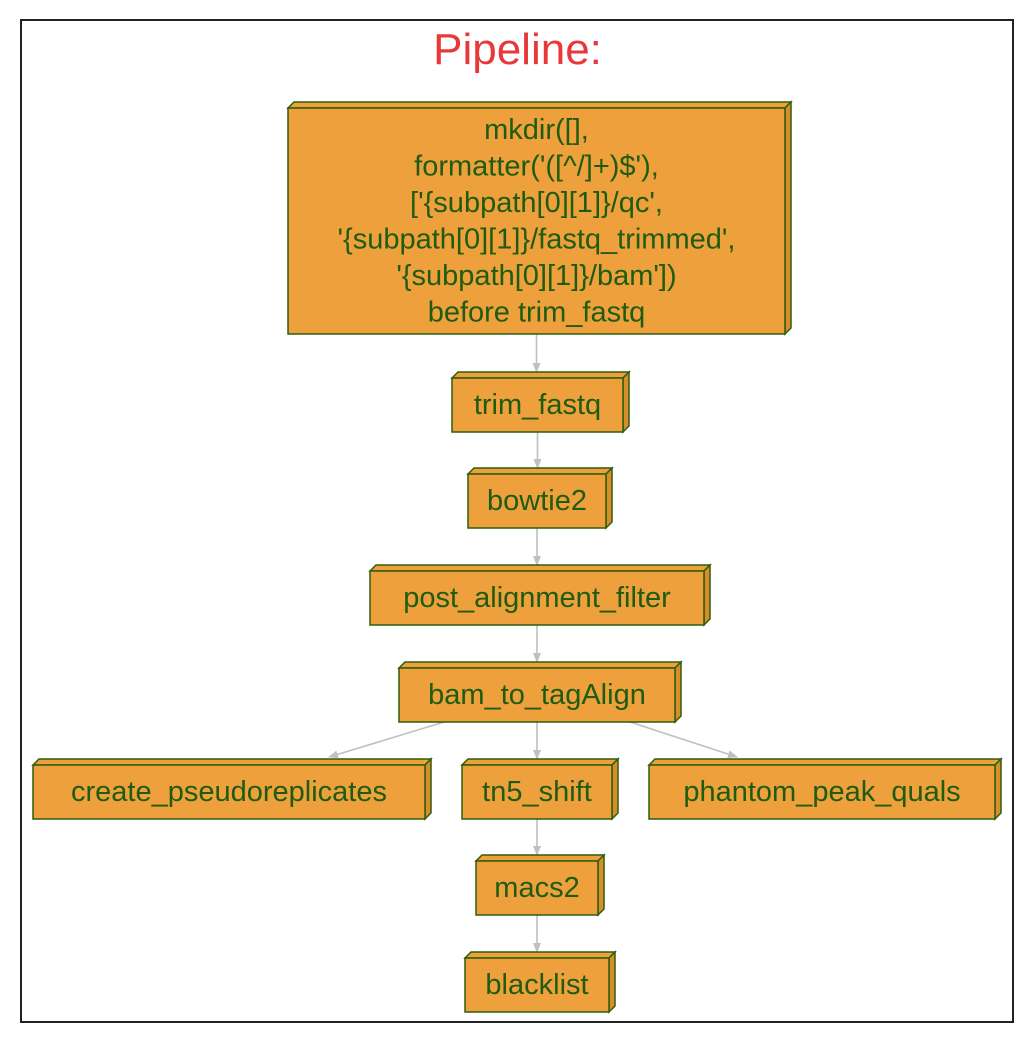 This screenshot has width=1035, height=1045. What do you see at coordinates (229, 792) in the screenshot?
I see `node-label: create_pseudoreplicates` at bounding box center [229, 792].